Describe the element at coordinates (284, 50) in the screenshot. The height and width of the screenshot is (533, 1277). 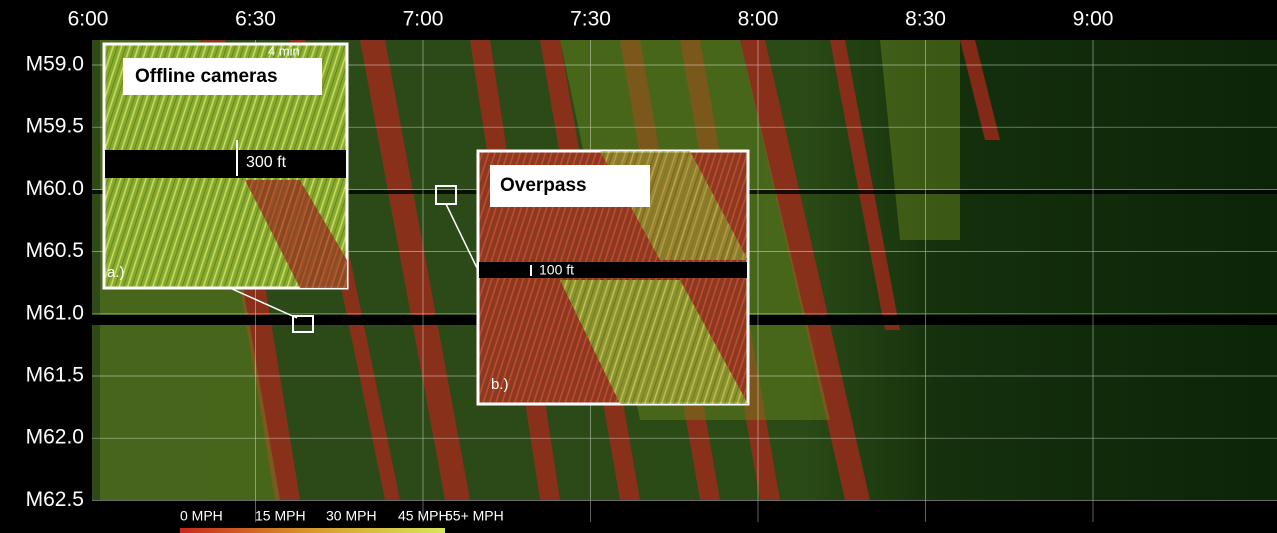
I see `inset-note: 4 min` at that location.